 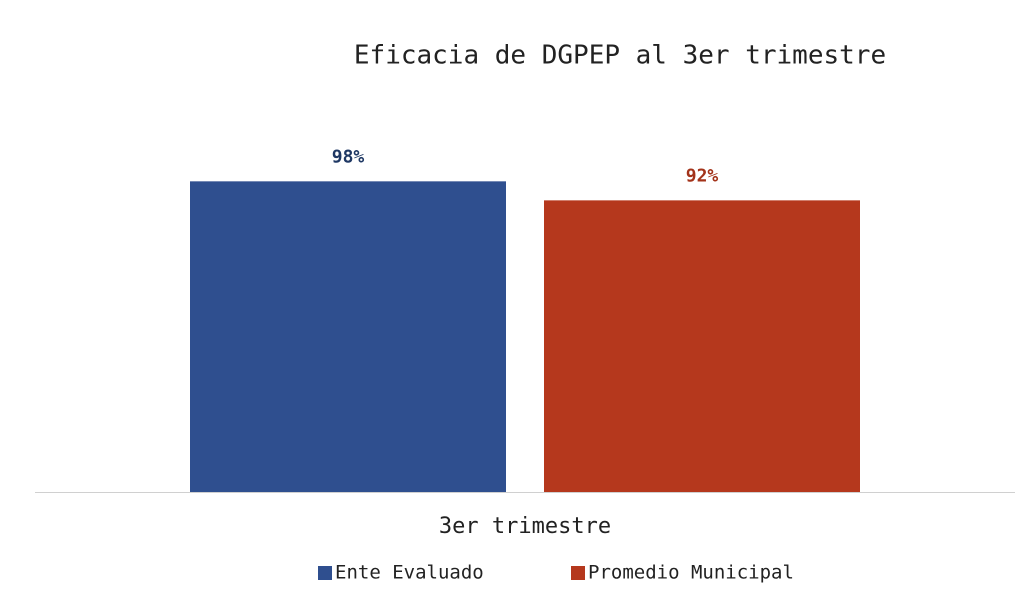 I want to click on x-tick-label: 3er trimestre, so click(x=525, y=526).